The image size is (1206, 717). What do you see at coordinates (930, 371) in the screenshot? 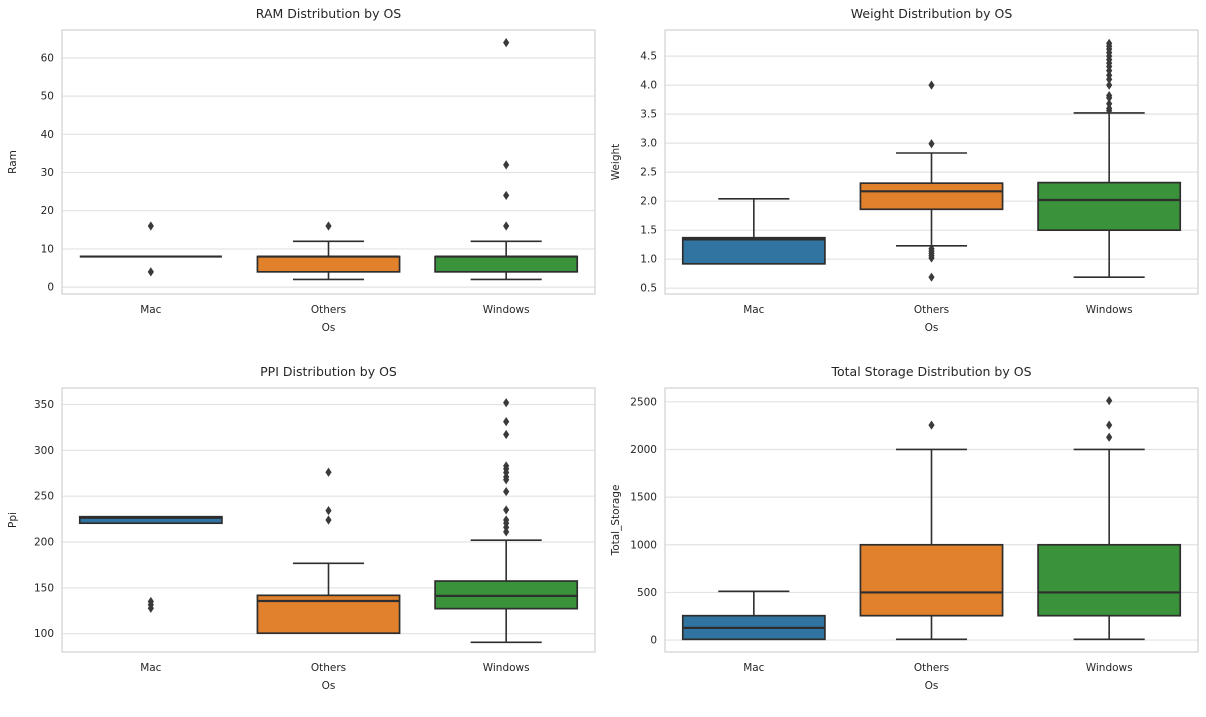
I see `chart-title: Total Storage Distribution by OS` at bounding box center [930, 371].